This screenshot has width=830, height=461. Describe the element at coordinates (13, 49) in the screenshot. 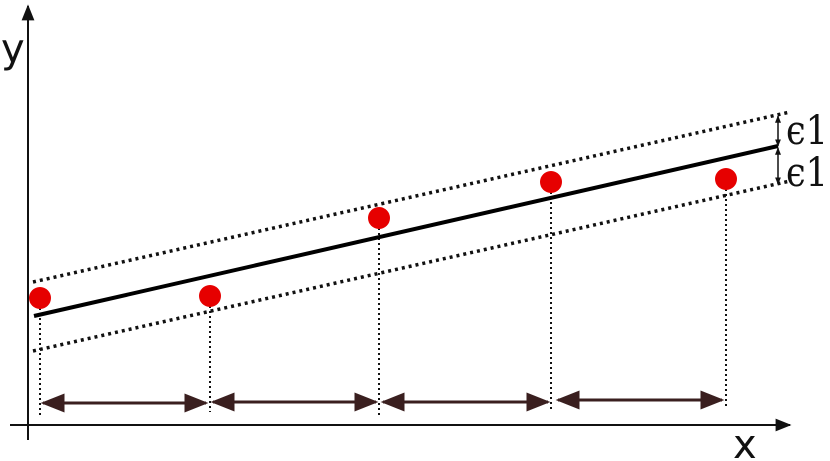

I see `y-axis-label: y` at that location.